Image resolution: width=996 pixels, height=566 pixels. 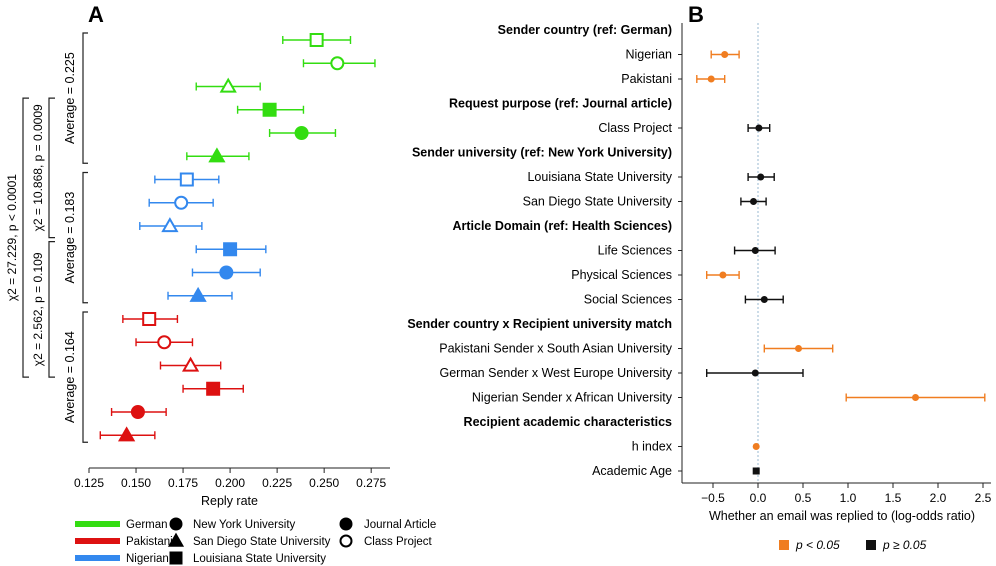 What do you see at coordinates (562, 226) in the screenshot?
I see `section-header: Article Domain (ref: Health Sciences)` at bounding box center [562, 226].